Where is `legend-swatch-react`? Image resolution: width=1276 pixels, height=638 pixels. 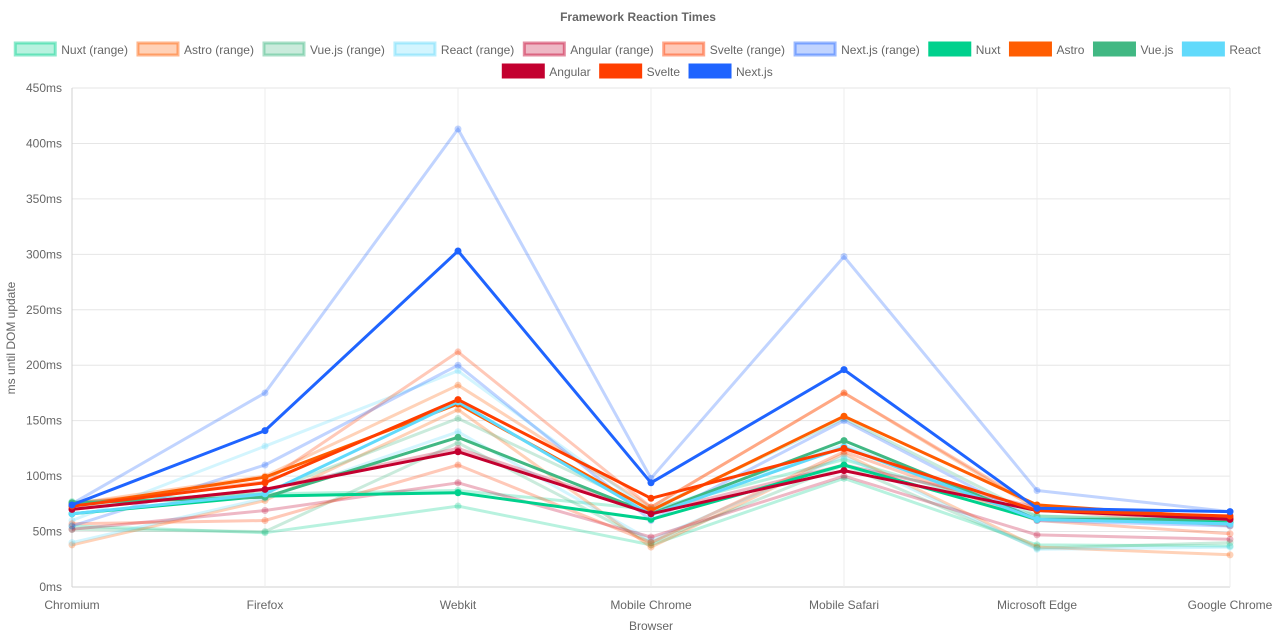 legend-swatch-react is located at coordinates (1203, 49).